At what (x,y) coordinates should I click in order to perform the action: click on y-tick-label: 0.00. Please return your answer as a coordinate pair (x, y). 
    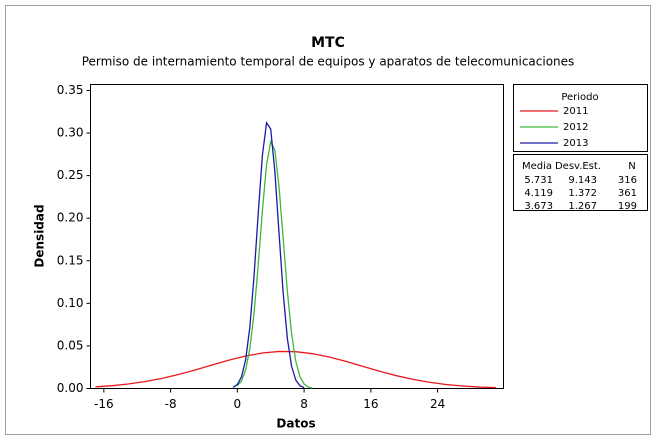
    Looking at the image, I should click on (70, 388).